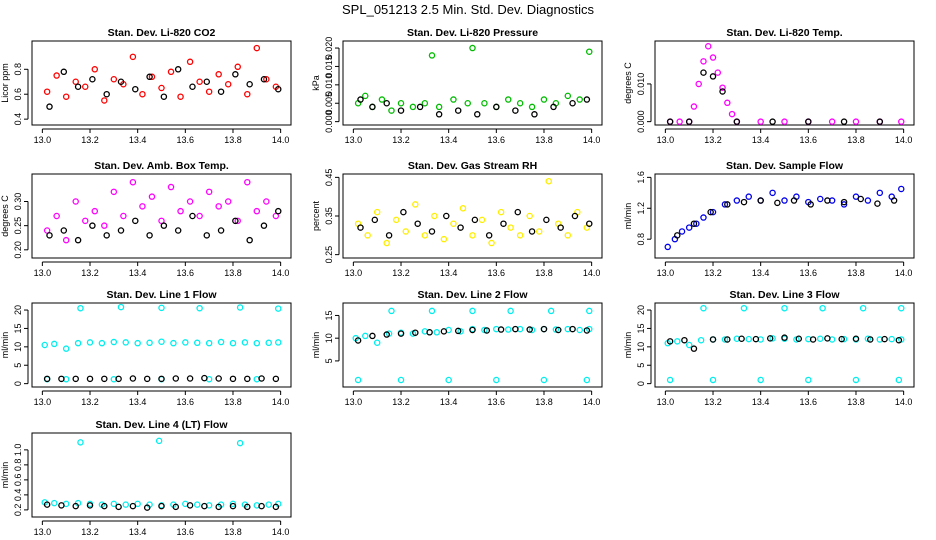  Describe the element at coordinates (785, 166) in the screenshot. I see `chart-title-sampleflow: Stan. Dev. Sample Flow` at that location.